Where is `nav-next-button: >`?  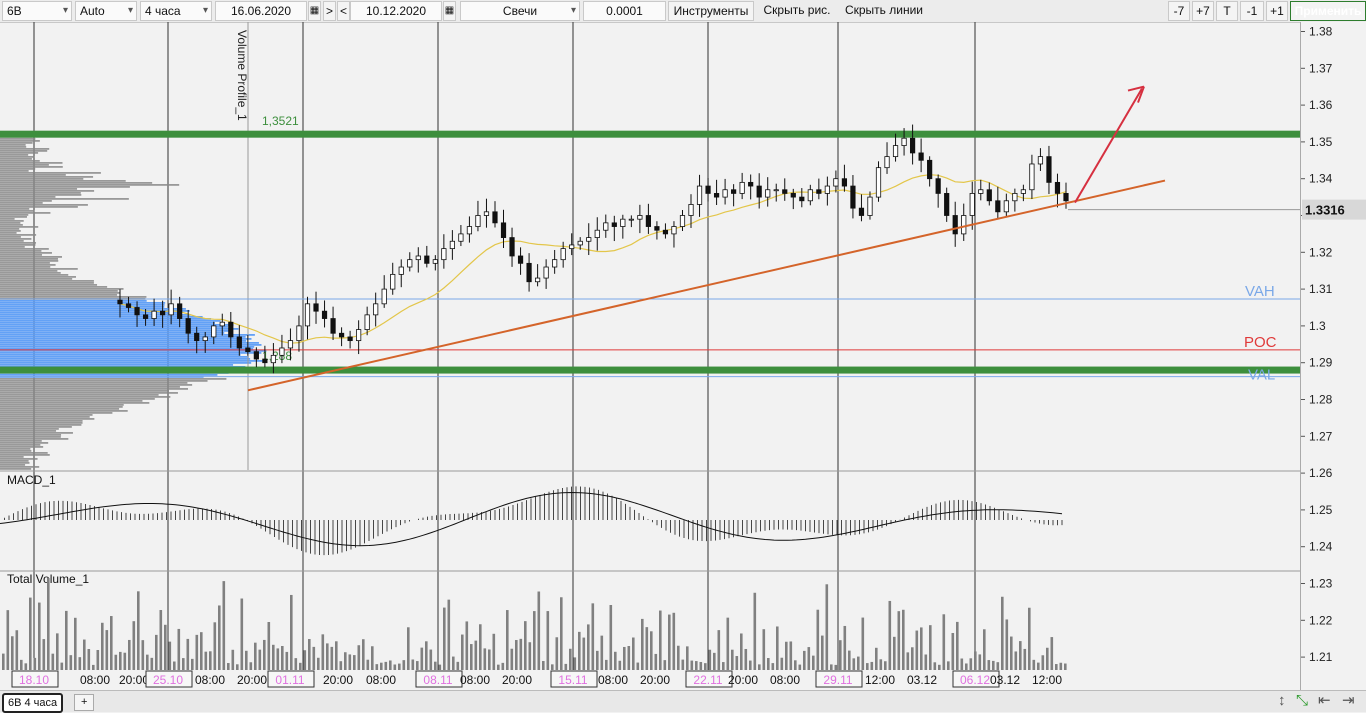
nav-next-button: > is located at coordinates (329, 11).